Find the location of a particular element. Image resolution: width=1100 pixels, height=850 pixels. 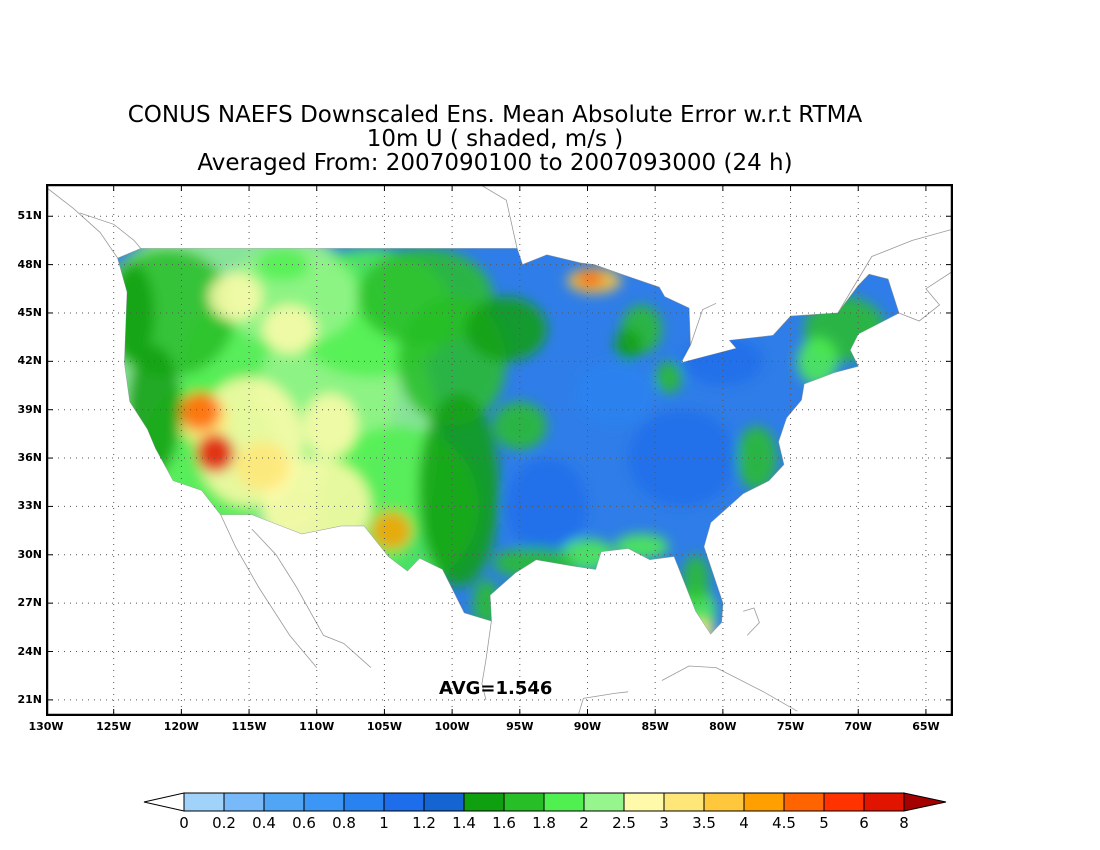

colorbar-tick-label: 1.4 is located at coordinates (464, 823).